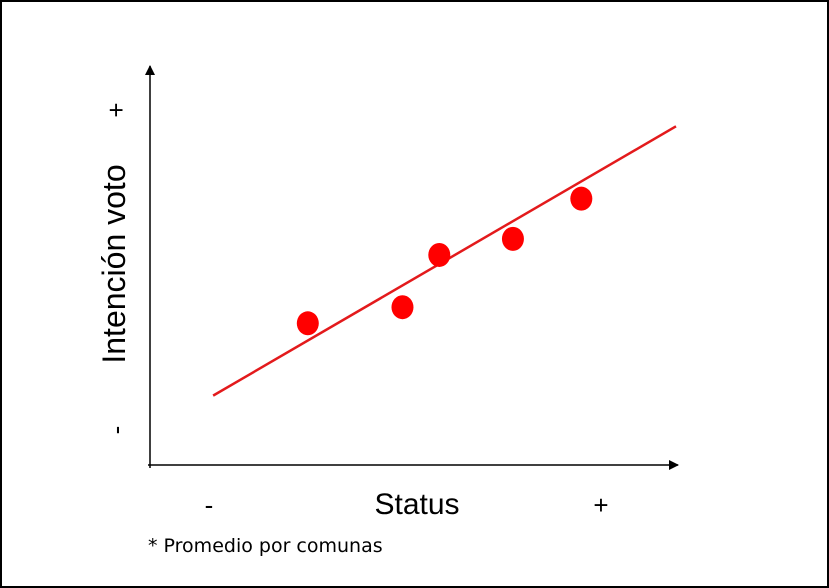  Describe the element at coordinates (116, 109) in the screenshot. I see `y-axis-max-label: +` at that location.